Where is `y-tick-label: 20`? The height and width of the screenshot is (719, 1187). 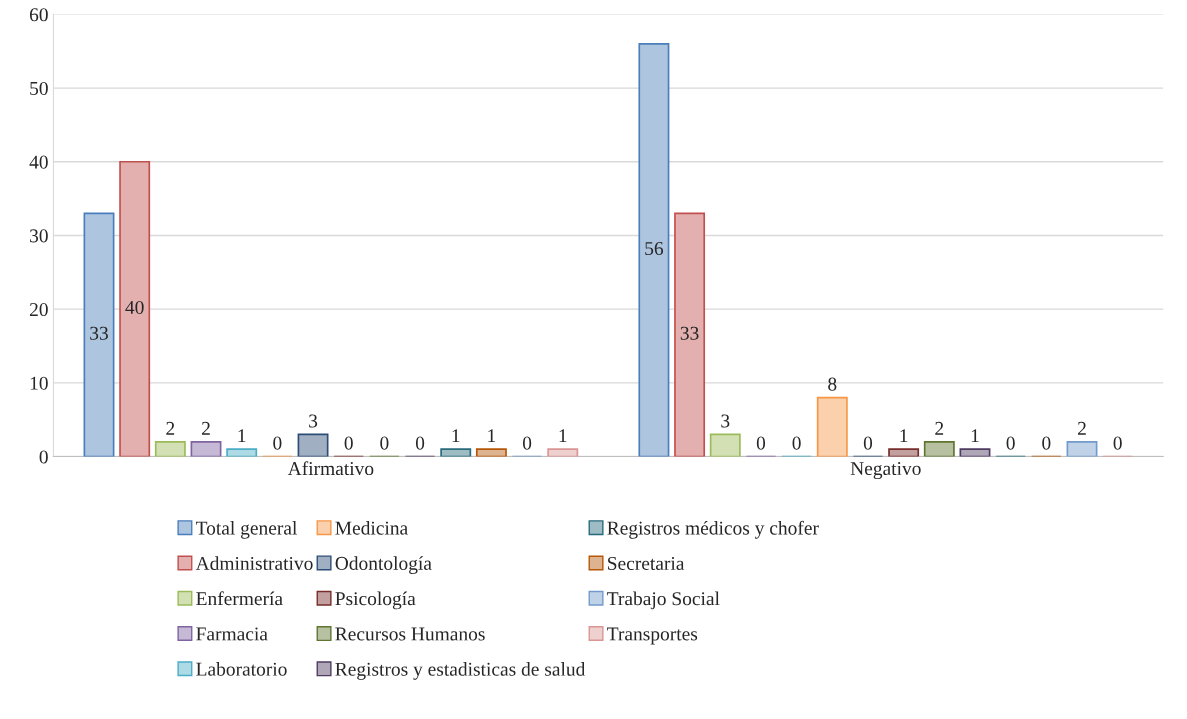
y-tick-label: 20 is located at coordinates (38, 309).